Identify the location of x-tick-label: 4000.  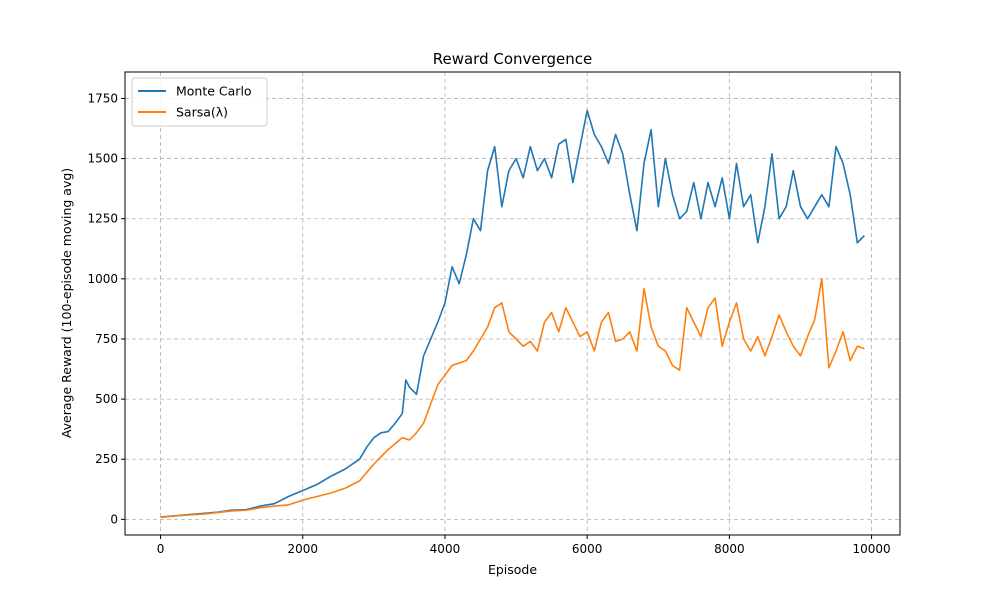
(445, 549).